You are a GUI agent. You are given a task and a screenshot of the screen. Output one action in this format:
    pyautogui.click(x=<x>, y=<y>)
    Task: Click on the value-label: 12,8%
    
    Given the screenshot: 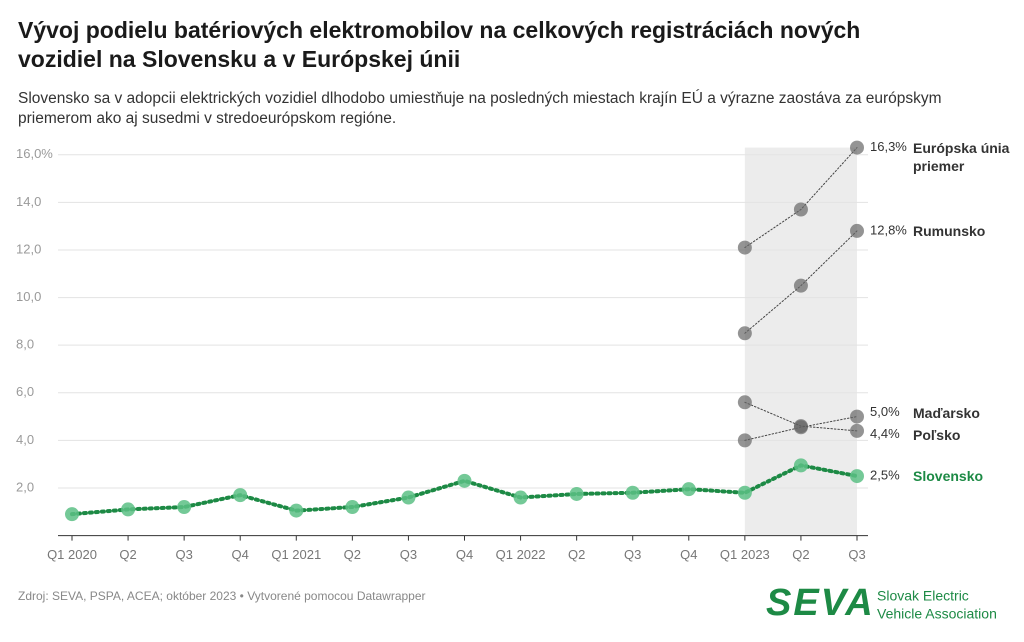 What is the action you would take?
    pyautogui.click(x=888, y=229)
    